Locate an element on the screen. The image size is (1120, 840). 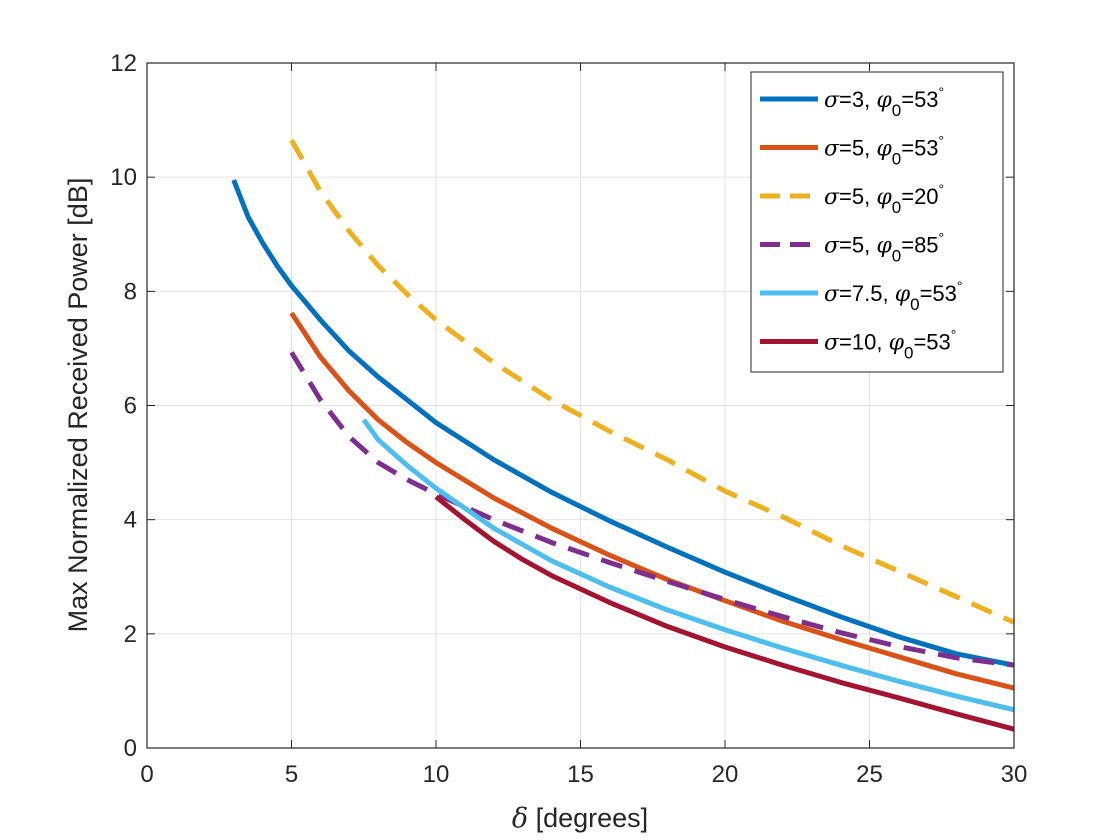
x-tick-label: 30 is located at coordinates (1014, 774).